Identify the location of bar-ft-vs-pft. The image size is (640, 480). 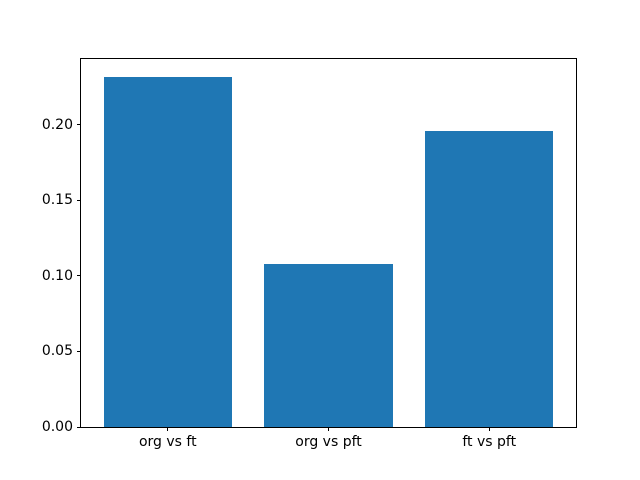
(489, 278).